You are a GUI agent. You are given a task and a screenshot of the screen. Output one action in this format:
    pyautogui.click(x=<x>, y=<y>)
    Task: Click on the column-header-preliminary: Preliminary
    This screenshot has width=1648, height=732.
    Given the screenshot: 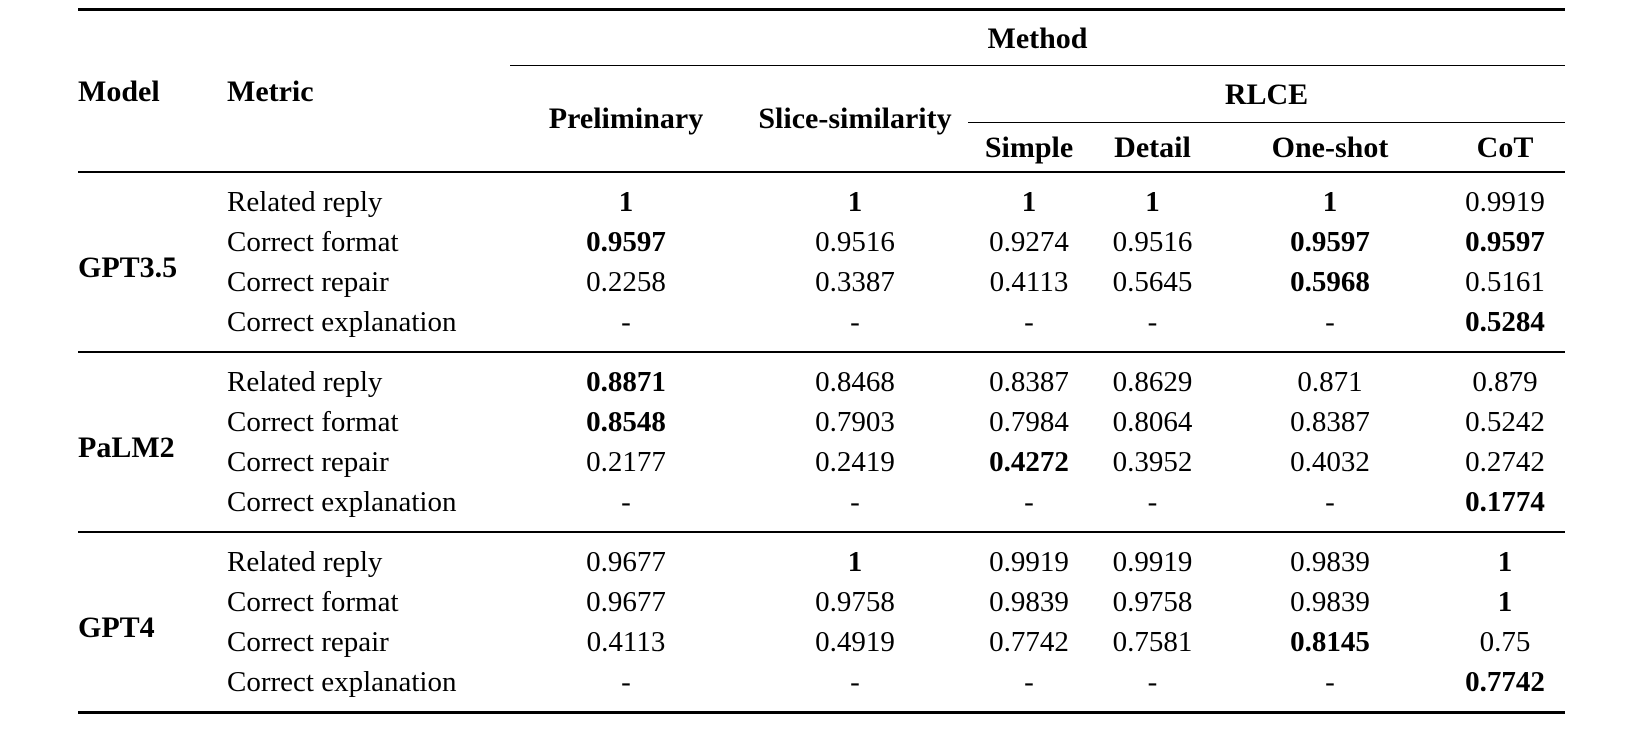 What is the action you would take?
    pyautogui.click(x=626, y=119)
    